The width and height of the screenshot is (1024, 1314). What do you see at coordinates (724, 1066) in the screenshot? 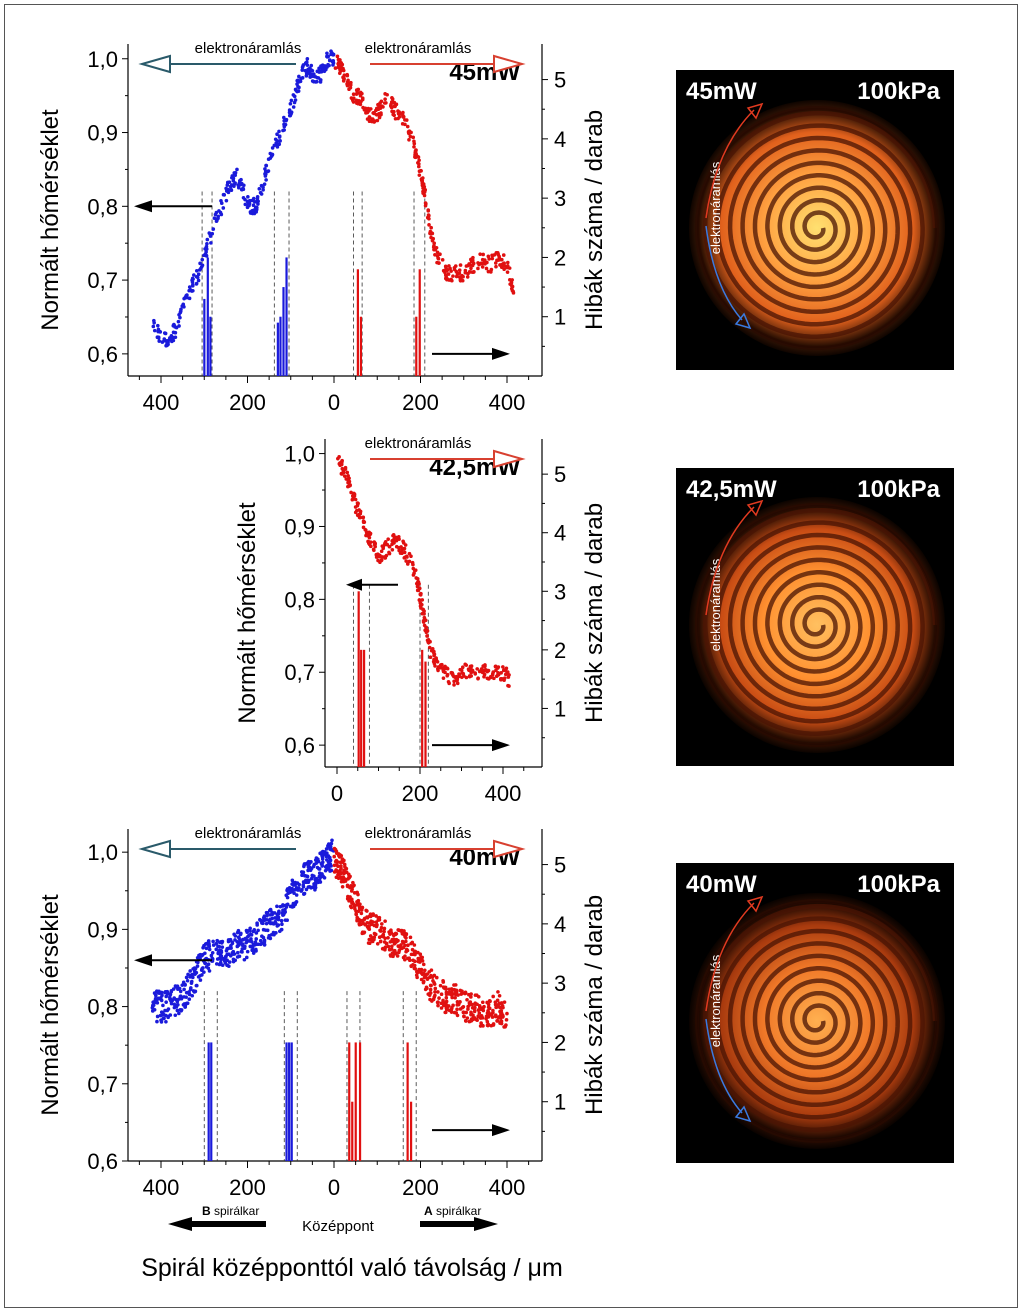
I see `photo-flow-arrow-blue` at bounding box center [724, 1066].